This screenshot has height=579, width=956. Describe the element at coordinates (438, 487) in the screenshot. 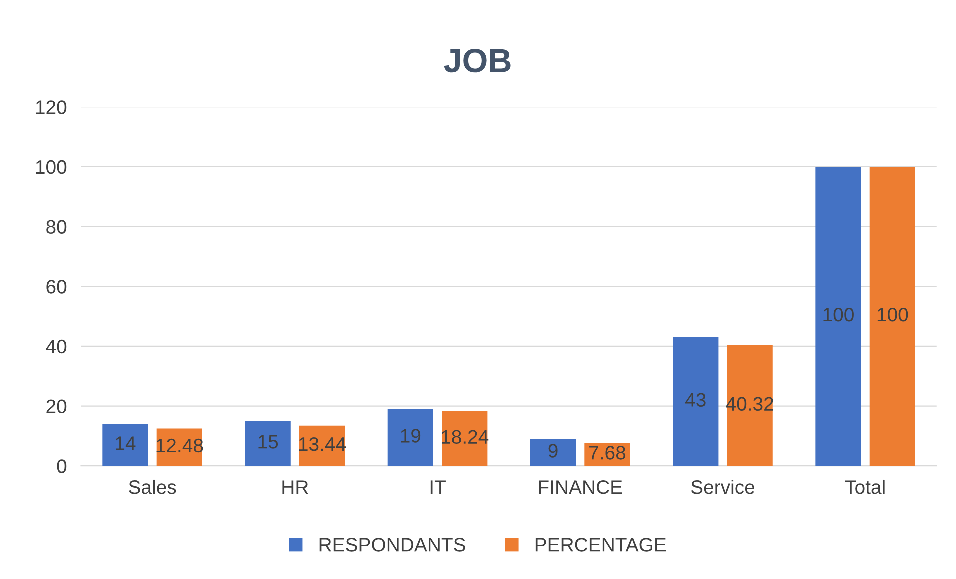

I see `x-tick-label: IT` at that location.